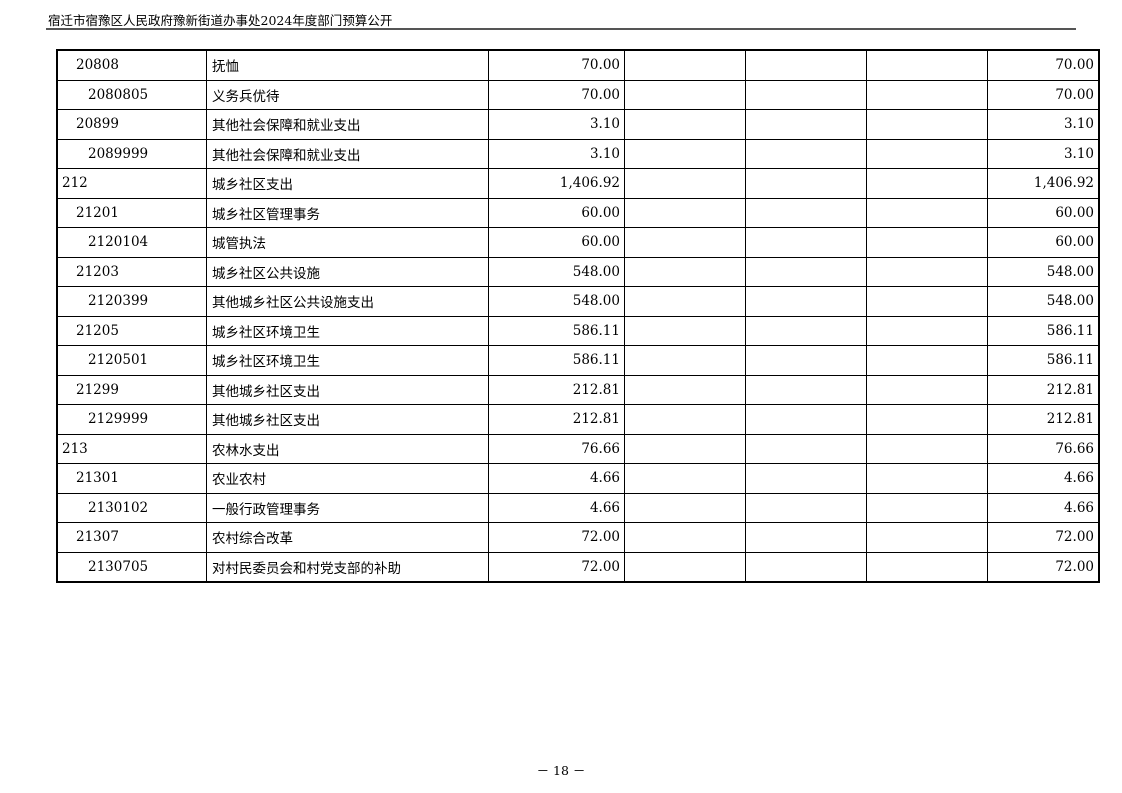 The width and height of the screenshot is (1122, 793). Describe the element at coordinates (347, 212) in the screenshot. I see `name-cell: 城乡社区管理事务` at that location.